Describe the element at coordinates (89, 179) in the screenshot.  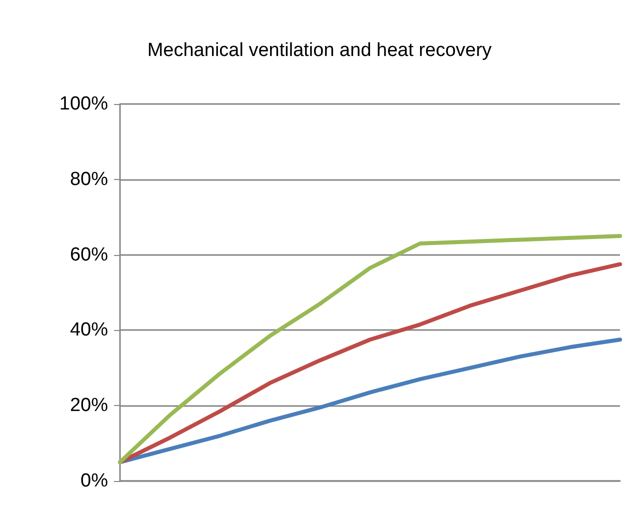
I see `y-tick-label: 80%` at that location.